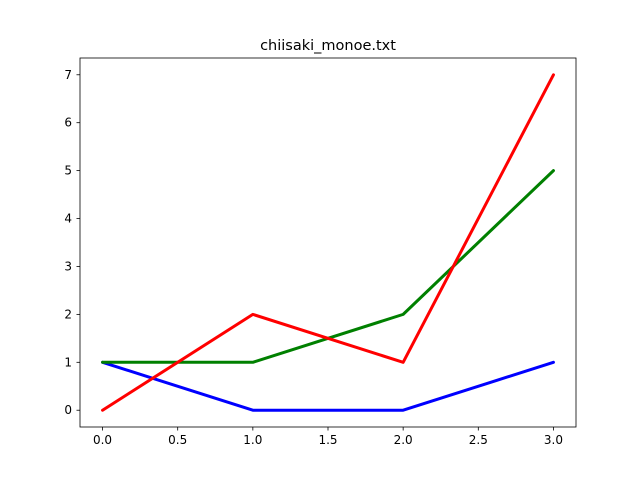  I want to click on y-tick-label: 2, so click(68, 314).